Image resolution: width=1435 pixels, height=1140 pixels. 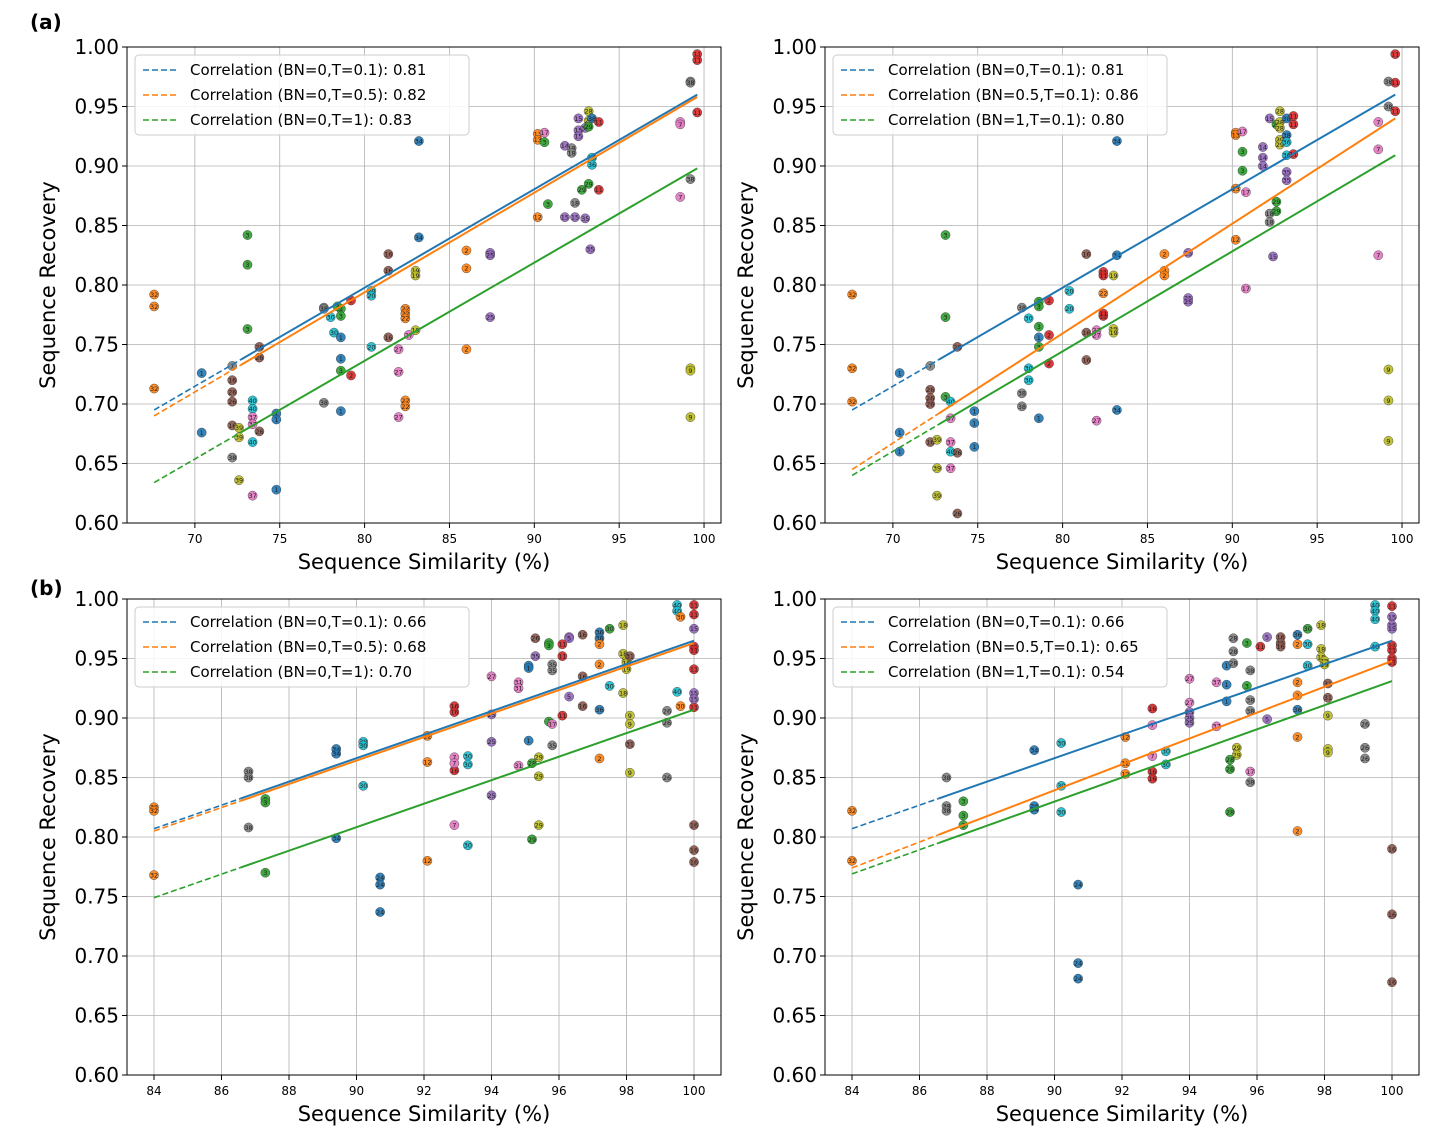 I want to click on data-point: 32, so click(x=154, y=306).